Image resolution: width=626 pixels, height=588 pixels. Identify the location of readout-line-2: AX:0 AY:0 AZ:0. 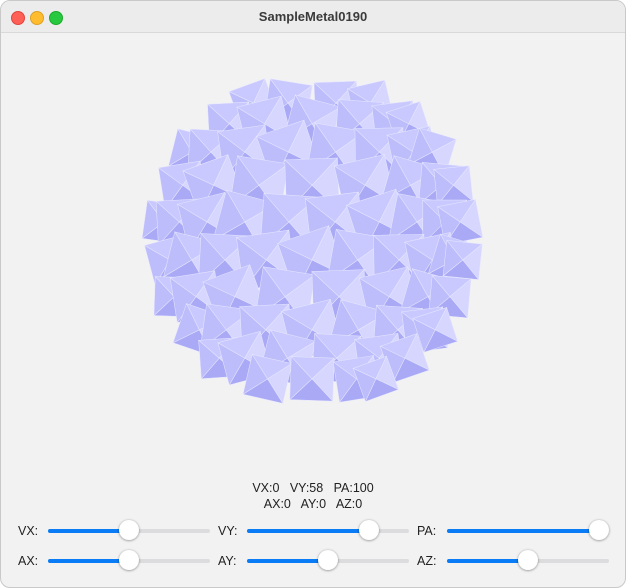
(313, 504).